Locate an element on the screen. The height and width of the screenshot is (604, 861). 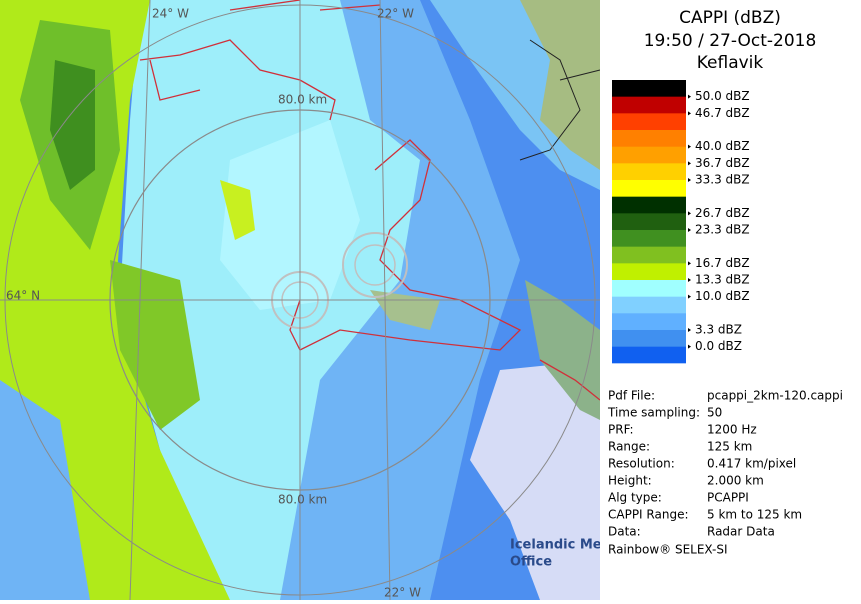
info-key: Range: is located at coordinates (629, 447).